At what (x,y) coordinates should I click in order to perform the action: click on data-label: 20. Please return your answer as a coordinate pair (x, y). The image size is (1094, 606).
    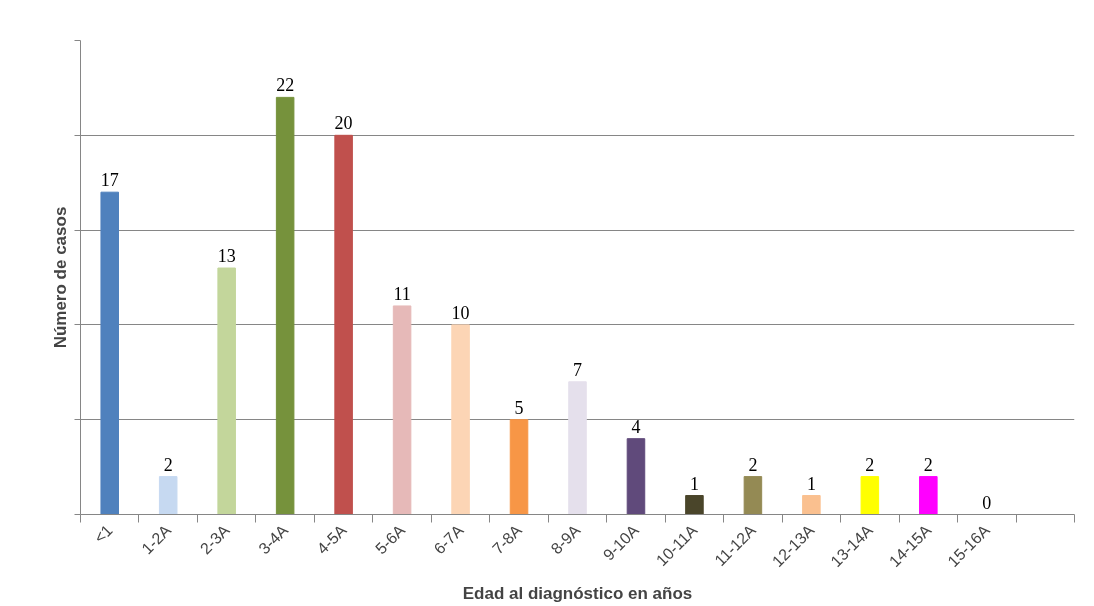
    Looking at the image, I should click on (343, 123).